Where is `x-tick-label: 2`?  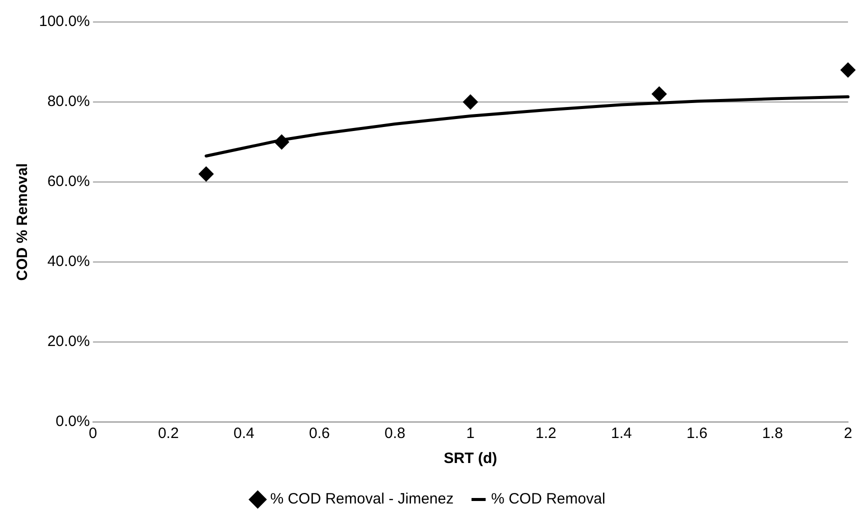 x-tick-label: 2 is located at coordinates (848, 433).